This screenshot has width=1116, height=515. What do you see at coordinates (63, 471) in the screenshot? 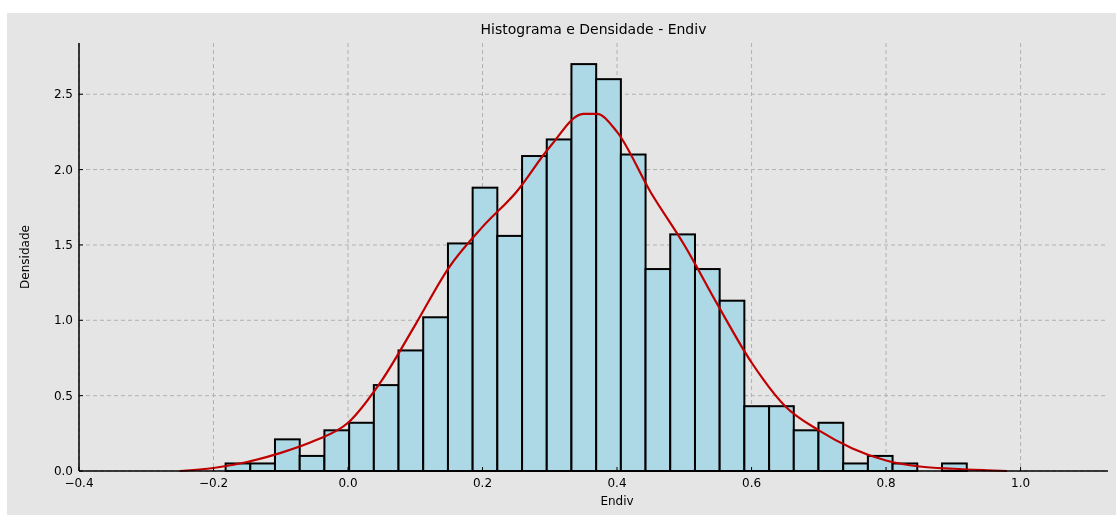
I see `y-tick-label: 0.0` at bounding box center [63, 471].